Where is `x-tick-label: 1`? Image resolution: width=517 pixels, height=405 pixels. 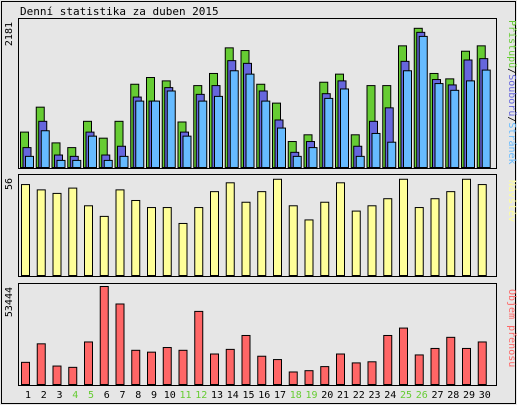
x-tick-label: 1 is located at coordinates (28, 395).